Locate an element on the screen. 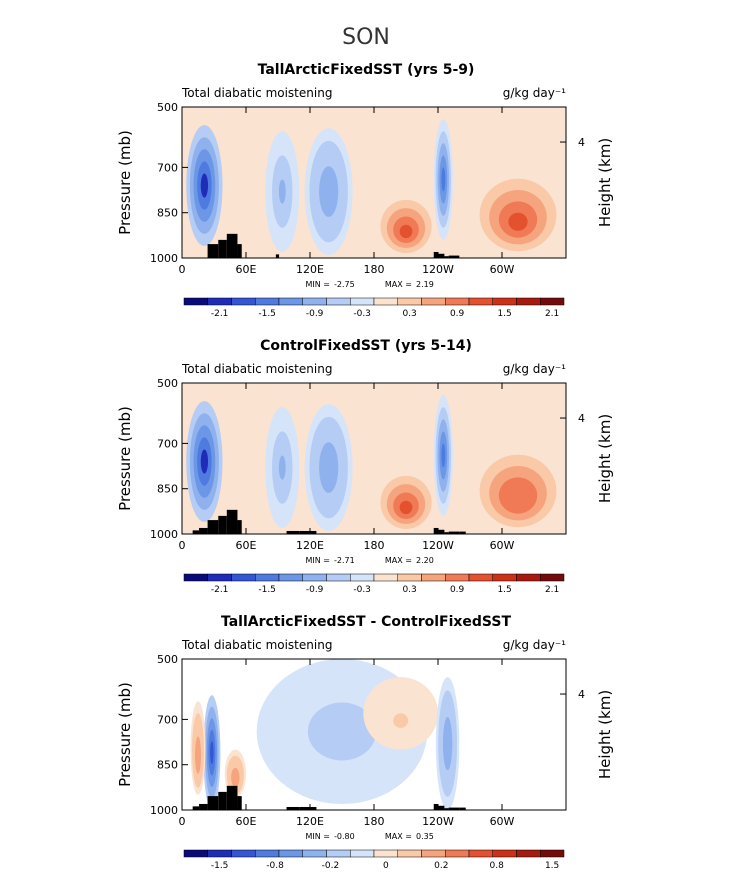 Image resolution: width=733 pixels, height=872 pixels. colorbar: -1.5 -0.8 -0.2 0 0.2 0.8 1.5 is located at coordinates (374, 860).